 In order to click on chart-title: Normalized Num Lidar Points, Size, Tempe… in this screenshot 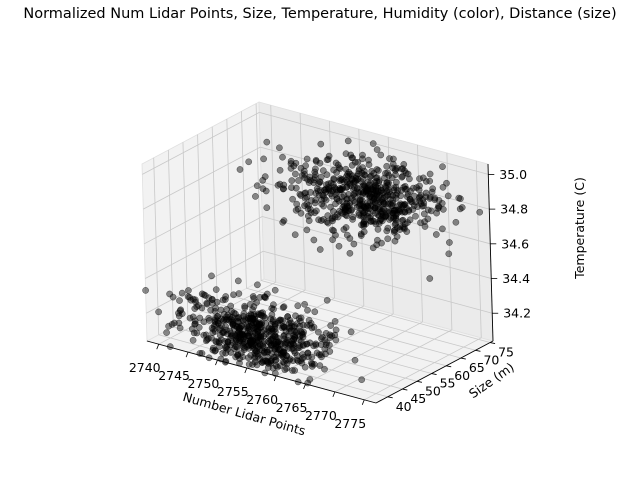, I will do `click(320, 14)`.